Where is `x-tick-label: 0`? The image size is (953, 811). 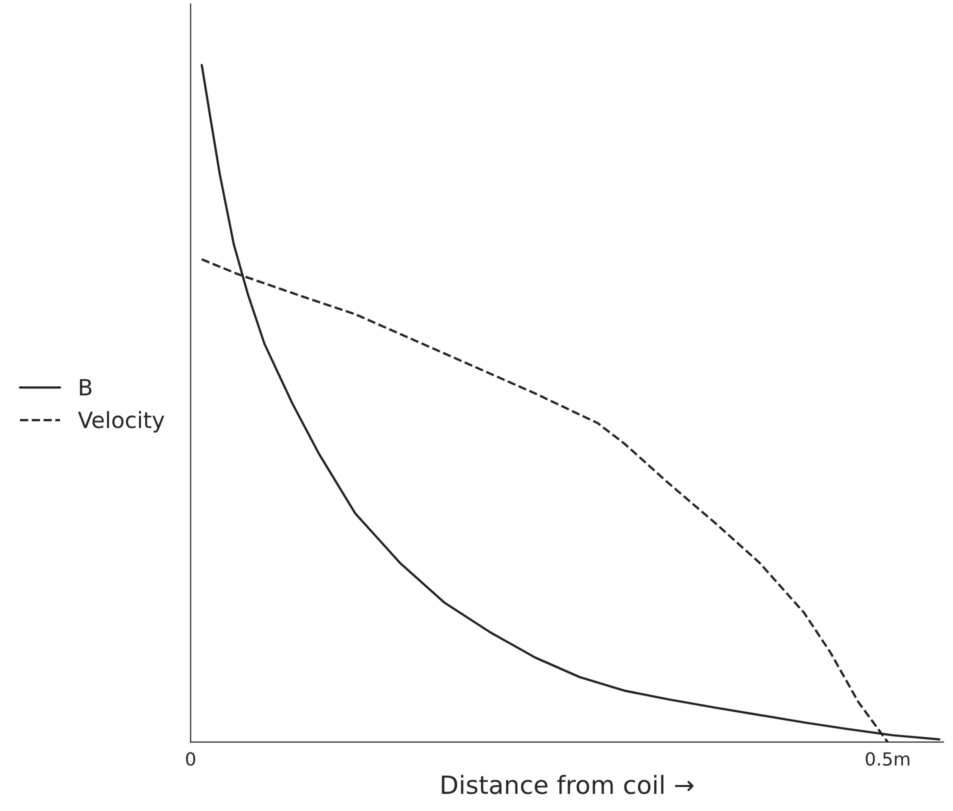
x-tick-label: 0 is located at coordinates (191, 759).